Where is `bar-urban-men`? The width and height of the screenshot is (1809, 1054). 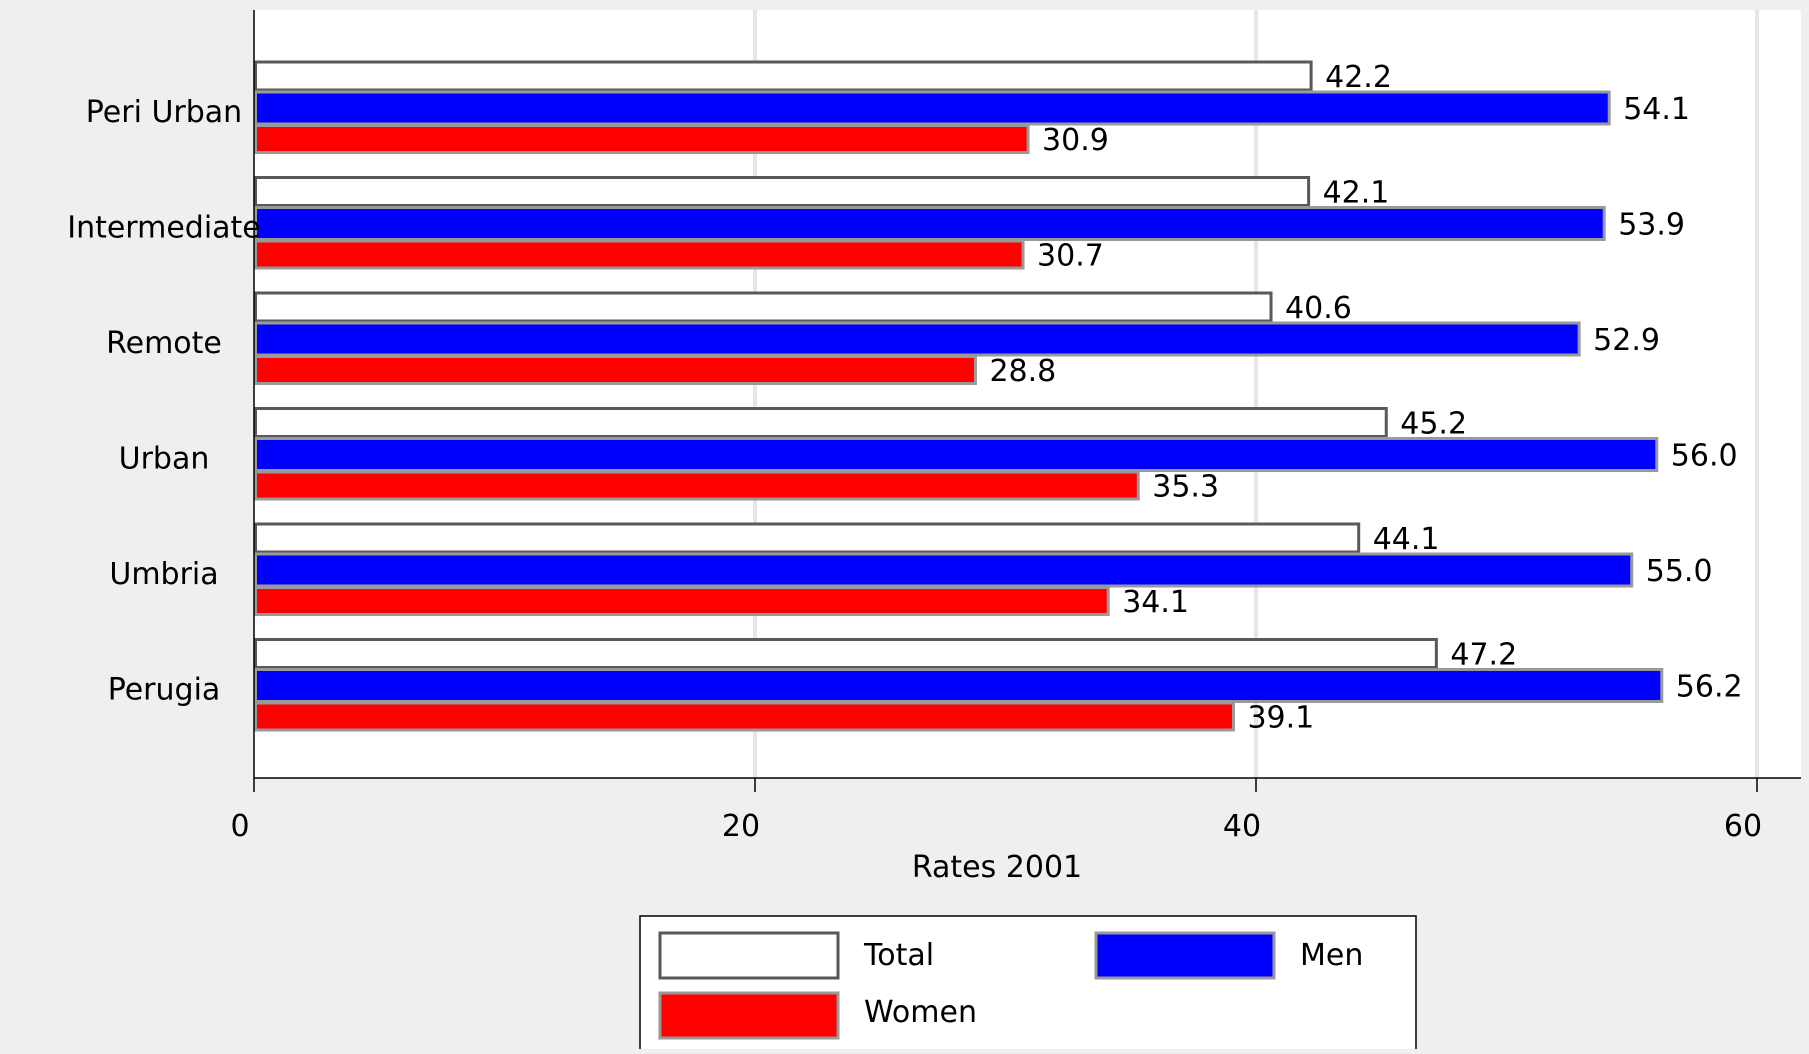 bar-urban-men is located at coordinates (956, 454).